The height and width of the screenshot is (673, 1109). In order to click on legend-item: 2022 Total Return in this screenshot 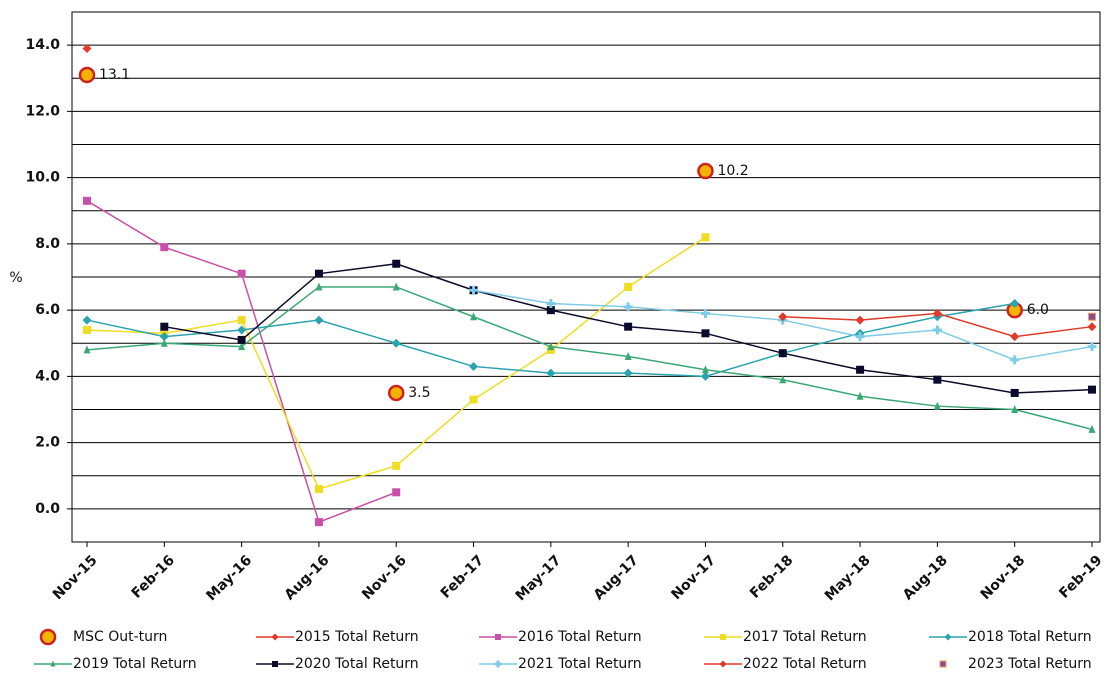, I will do `click(785, 664)`.